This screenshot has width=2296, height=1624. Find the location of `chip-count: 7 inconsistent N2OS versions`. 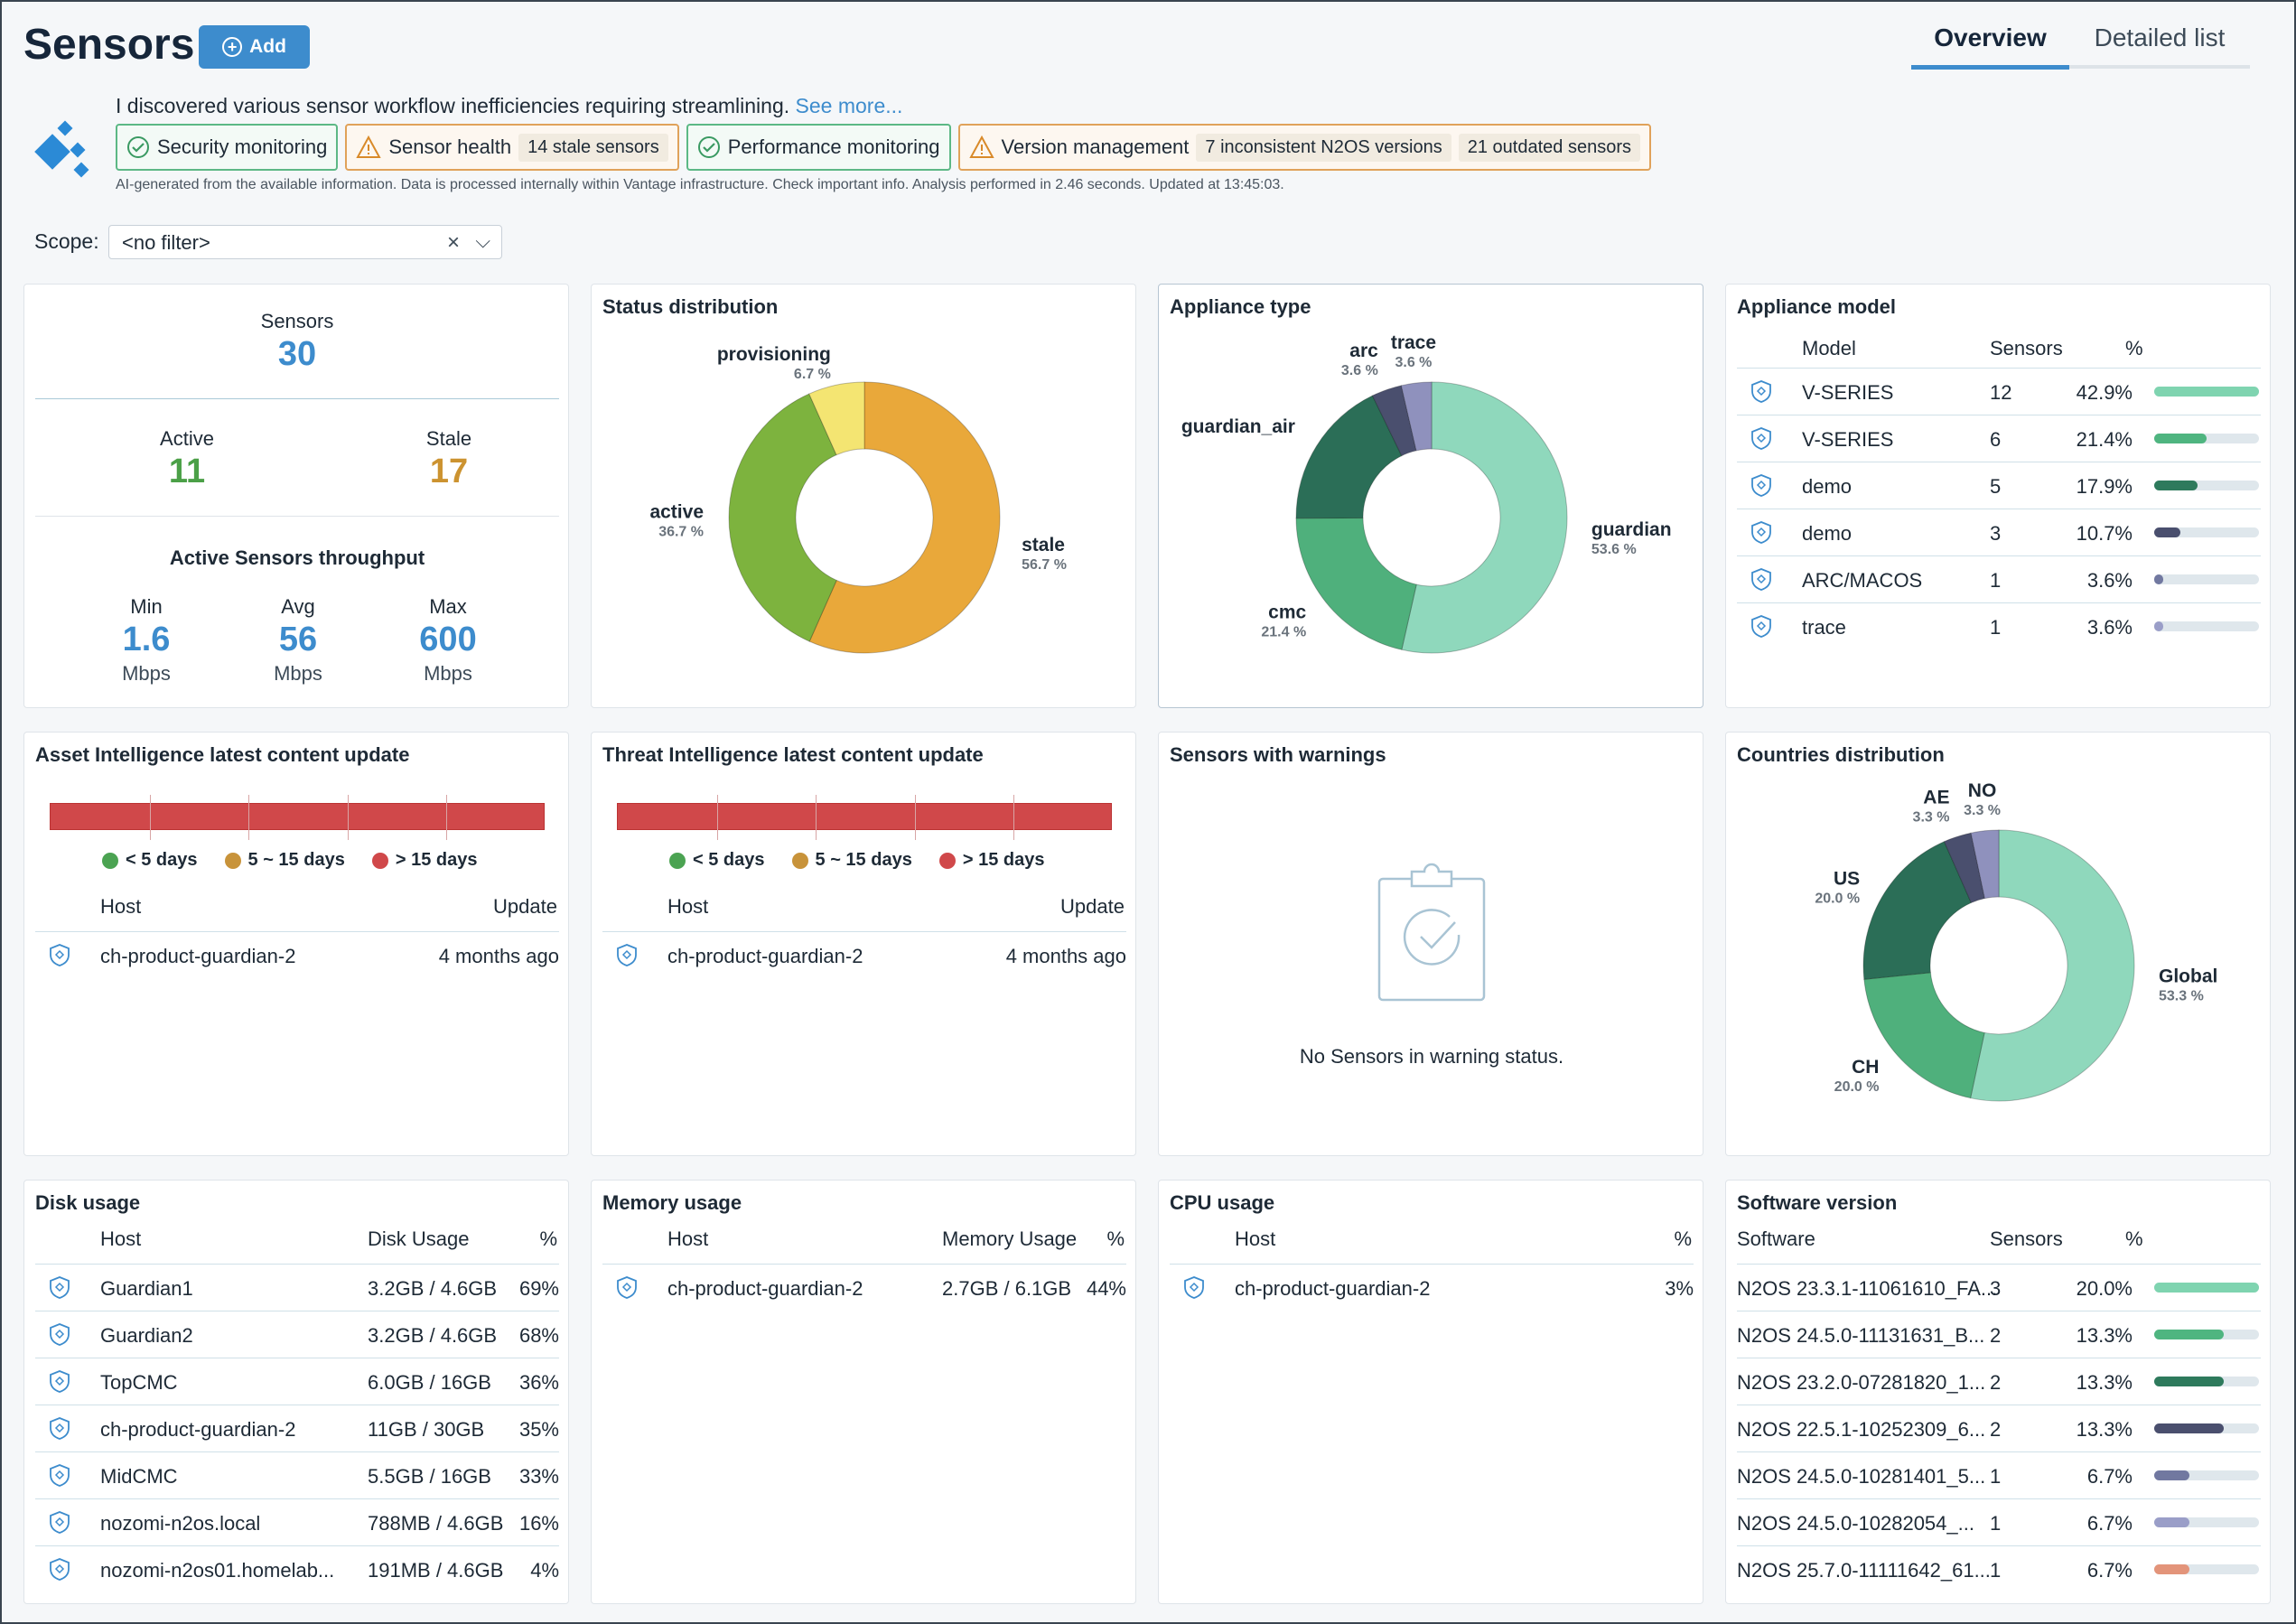

chip-count: 7 inconsistent N2OS versions is located at coordinates (1323, 147).